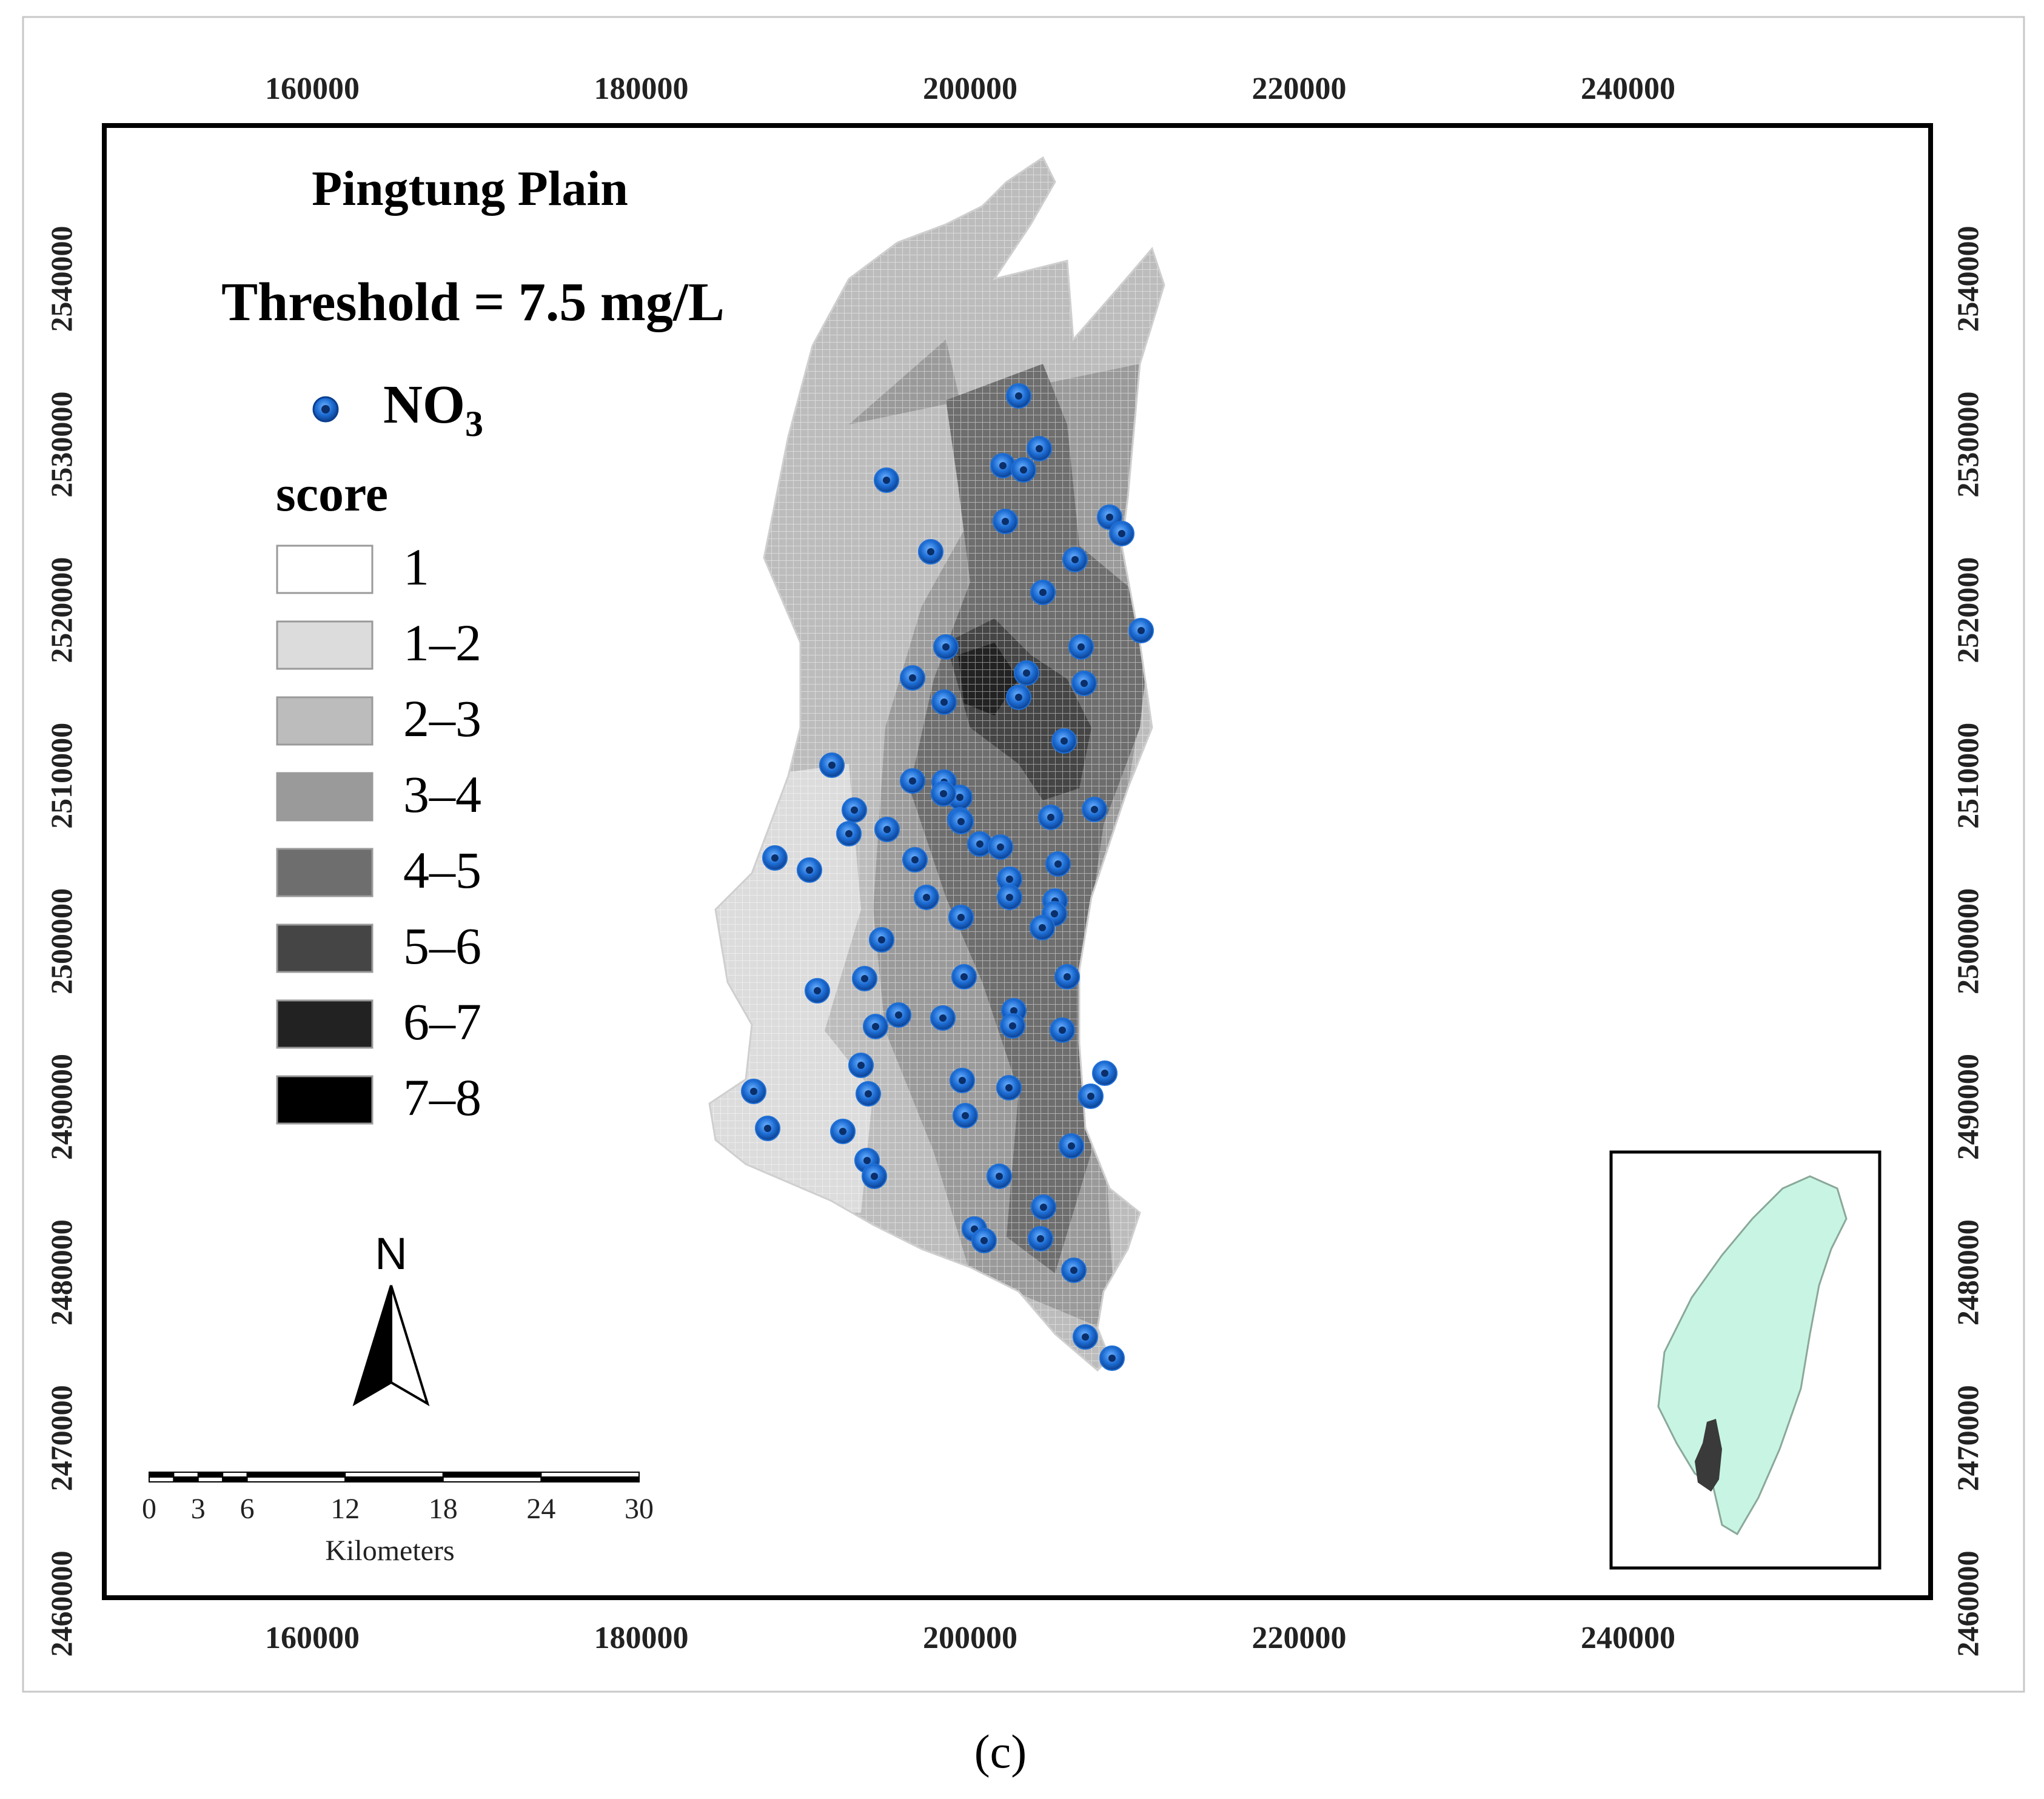 Image resolution: width=2044 pixels, height=1799 pixels. What do you see at coordinates (391, 1253) in the screenshot?
I see `north-label: N` at bounding box center [391, 1253].